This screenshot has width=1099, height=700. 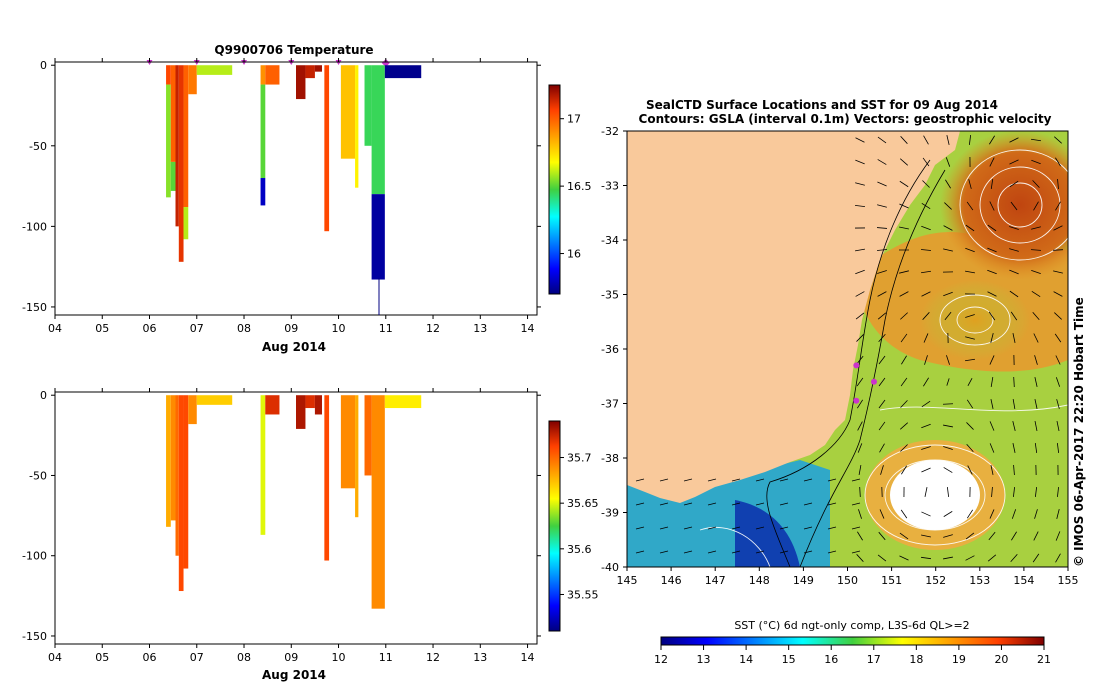 What do you see at coordinates (583, 594) in the screenshot?
I see `colorbar-tick-label: 35.55` at bounding box center [583, 594].